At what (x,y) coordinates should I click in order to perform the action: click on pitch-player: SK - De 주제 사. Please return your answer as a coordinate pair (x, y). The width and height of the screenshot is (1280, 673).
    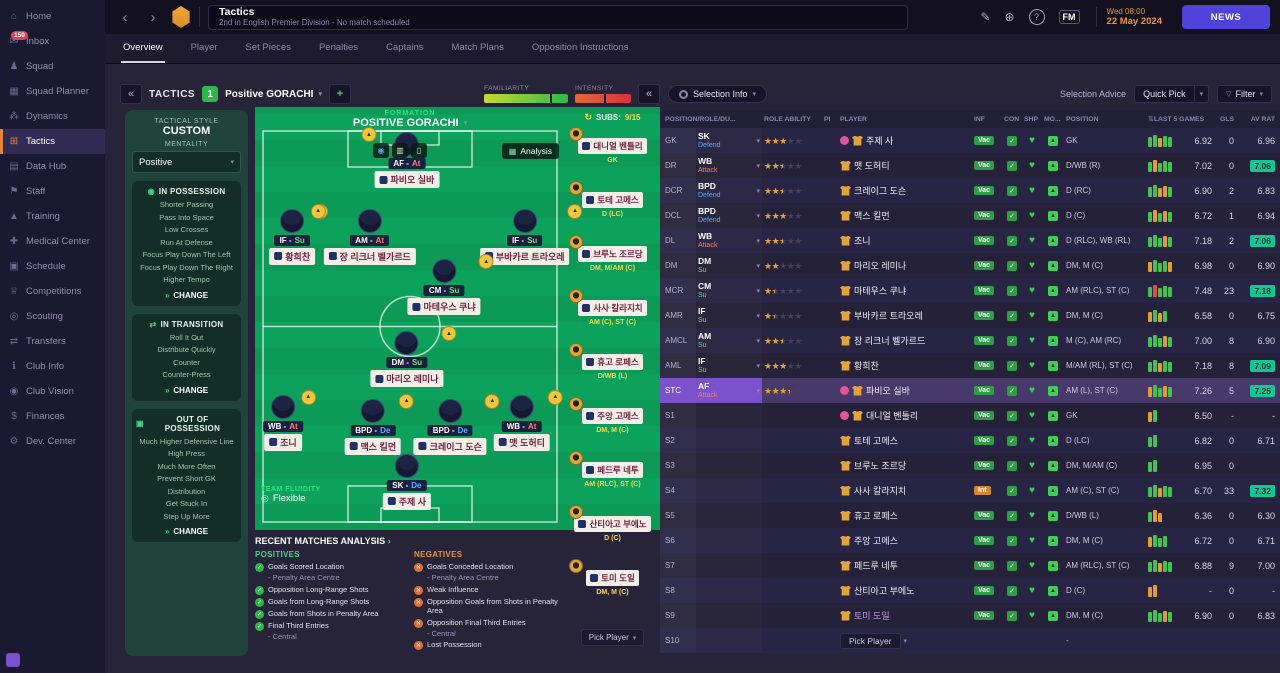
    Looking at the image, I should click on (407, 481).